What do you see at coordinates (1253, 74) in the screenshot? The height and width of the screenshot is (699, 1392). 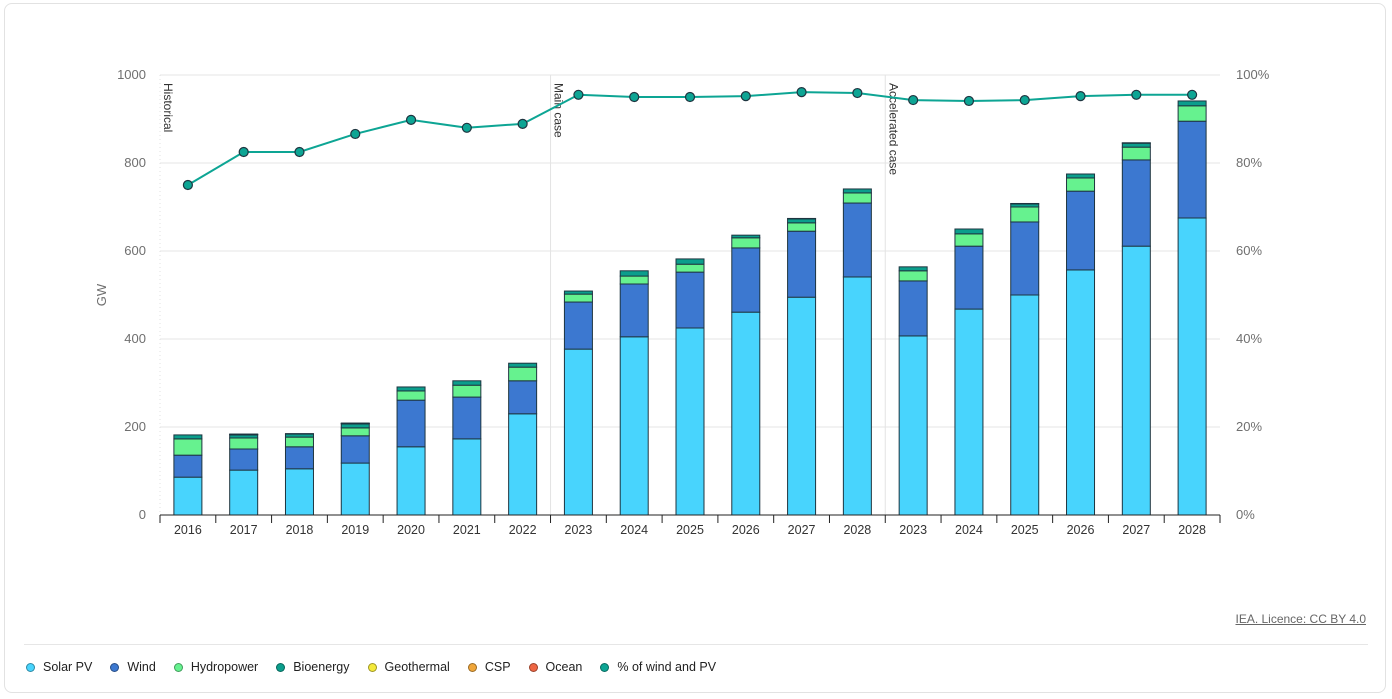 I see `y2-tick-label: 100%` at bounding box center [1253, 74].